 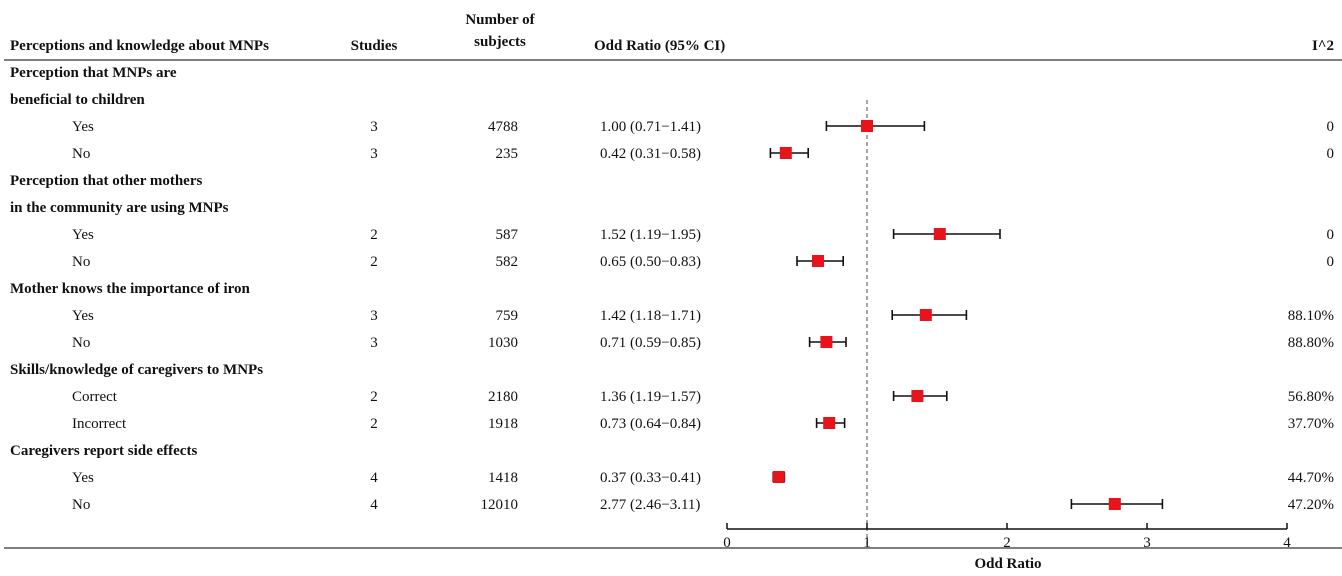 I want to click on x-tick-label: 4, so click(x=1287, y=543).